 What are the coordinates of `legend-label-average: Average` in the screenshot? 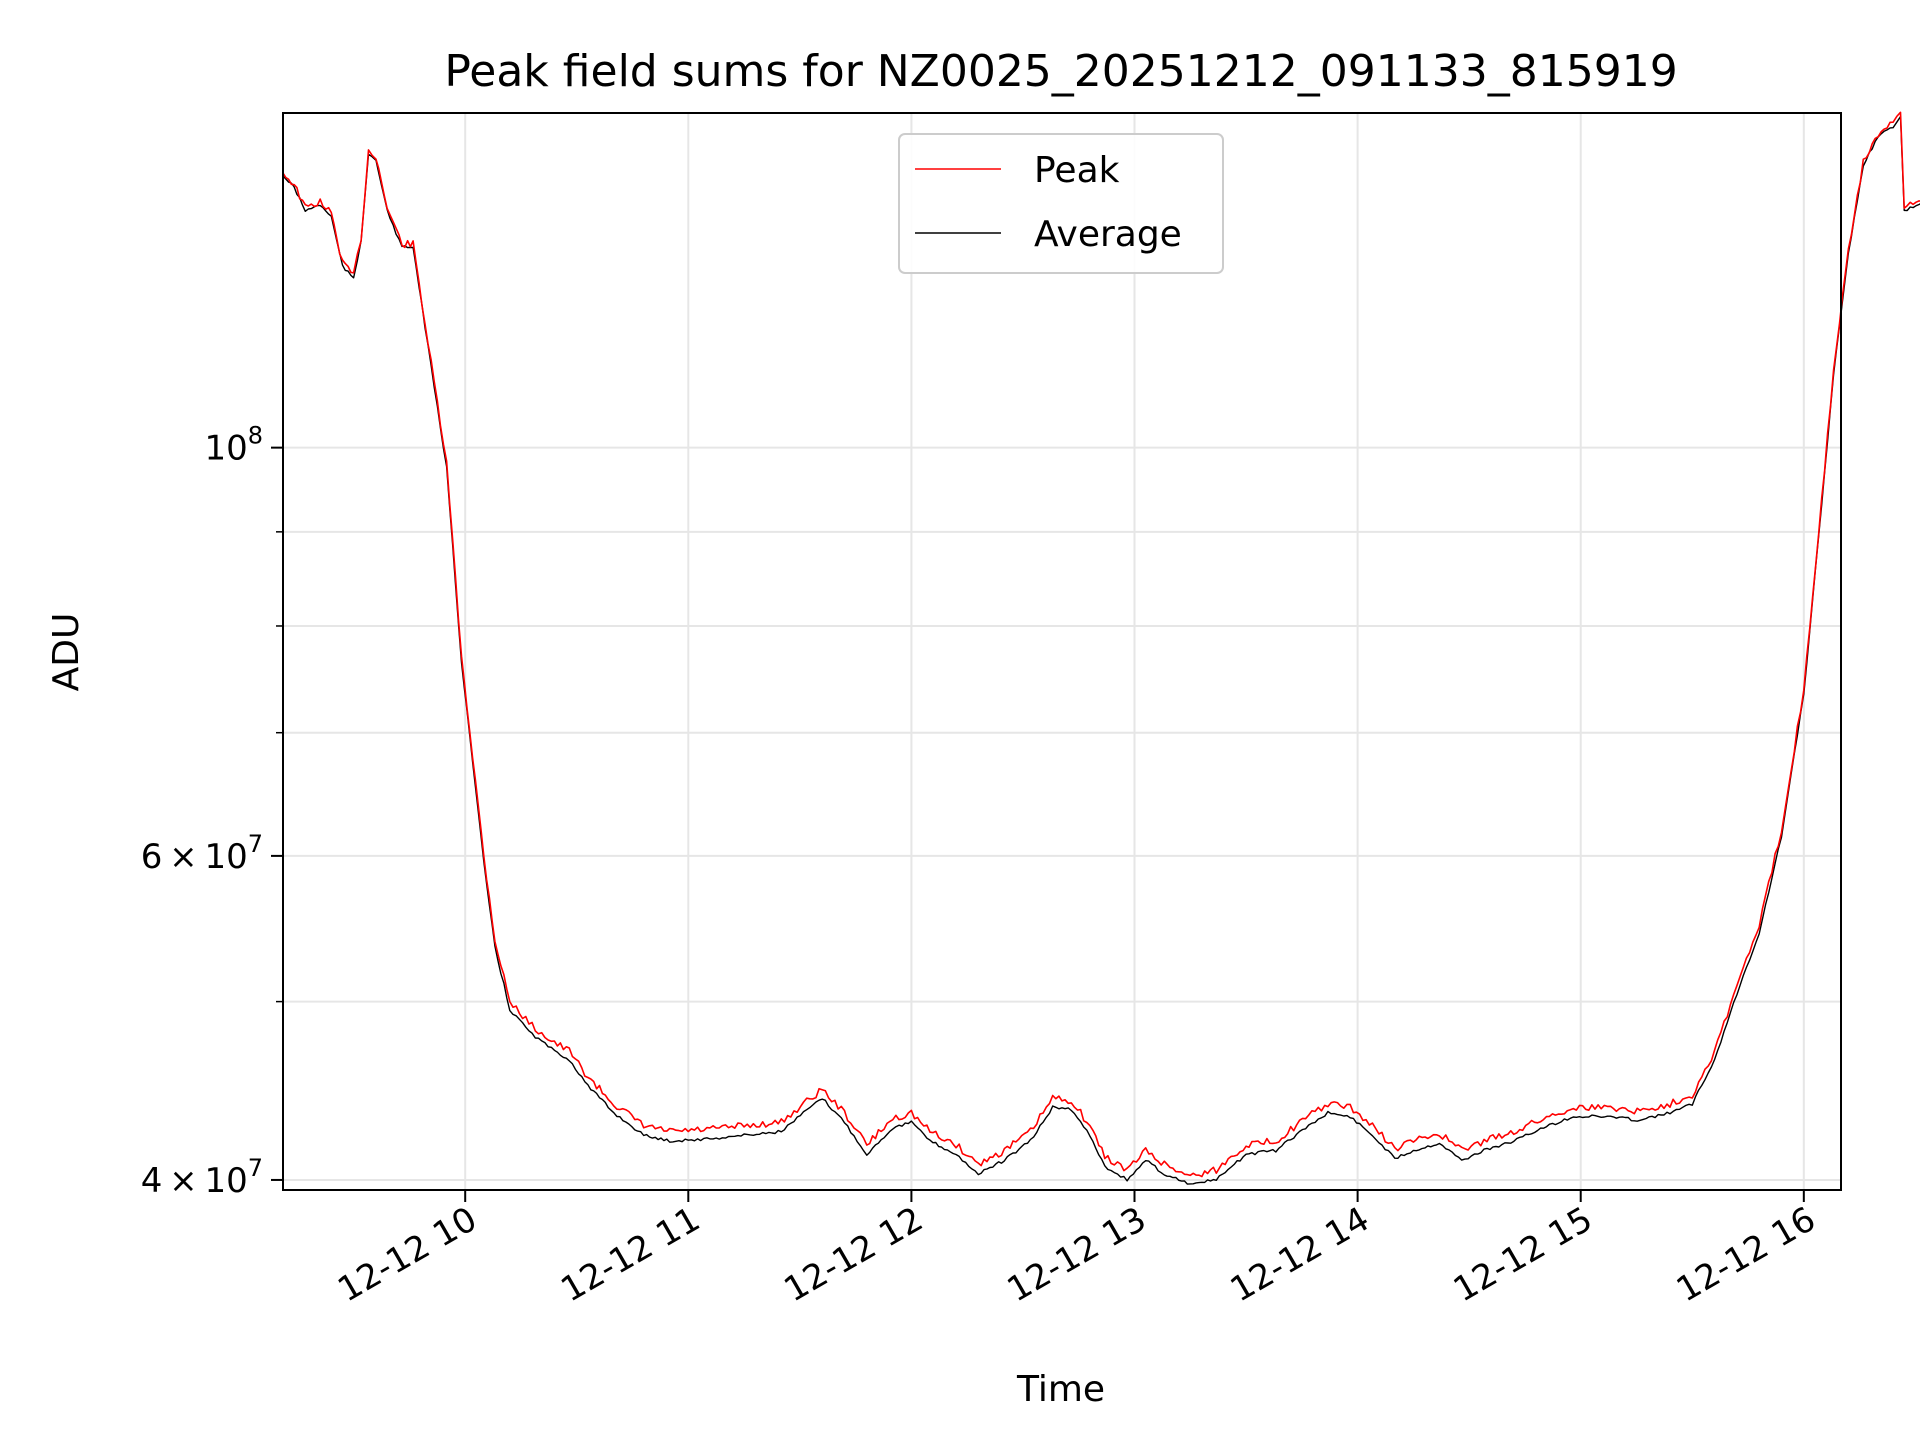 It's located at (1108, 234).